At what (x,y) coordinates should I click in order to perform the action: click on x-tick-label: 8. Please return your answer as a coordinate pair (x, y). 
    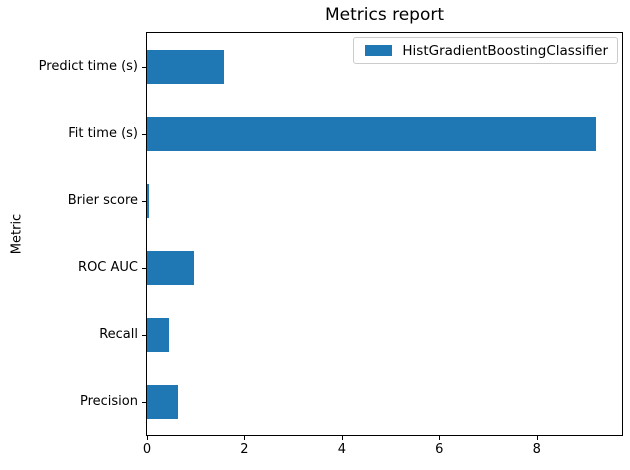
    Looking at the image, I should click on (536, 449).